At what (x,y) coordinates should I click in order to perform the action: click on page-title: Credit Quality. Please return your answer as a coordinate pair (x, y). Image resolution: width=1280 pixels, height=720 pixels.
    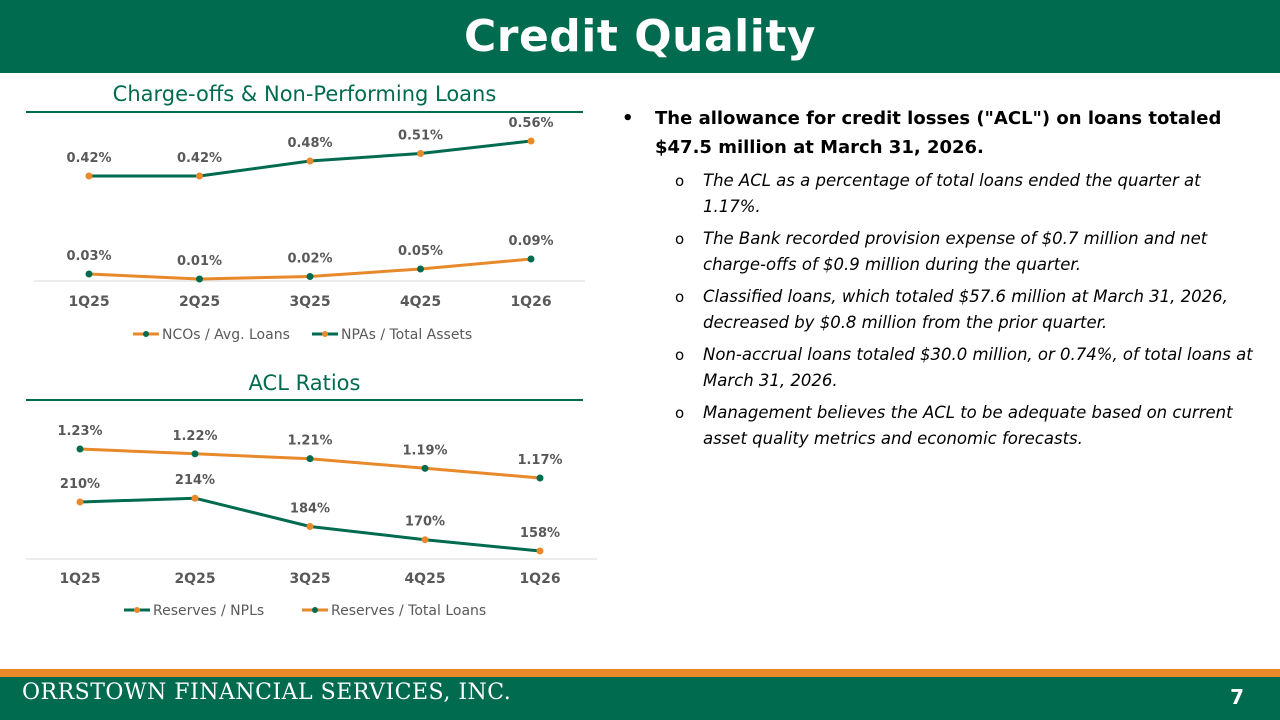
    Looking at the image, I should click on (640, 36).